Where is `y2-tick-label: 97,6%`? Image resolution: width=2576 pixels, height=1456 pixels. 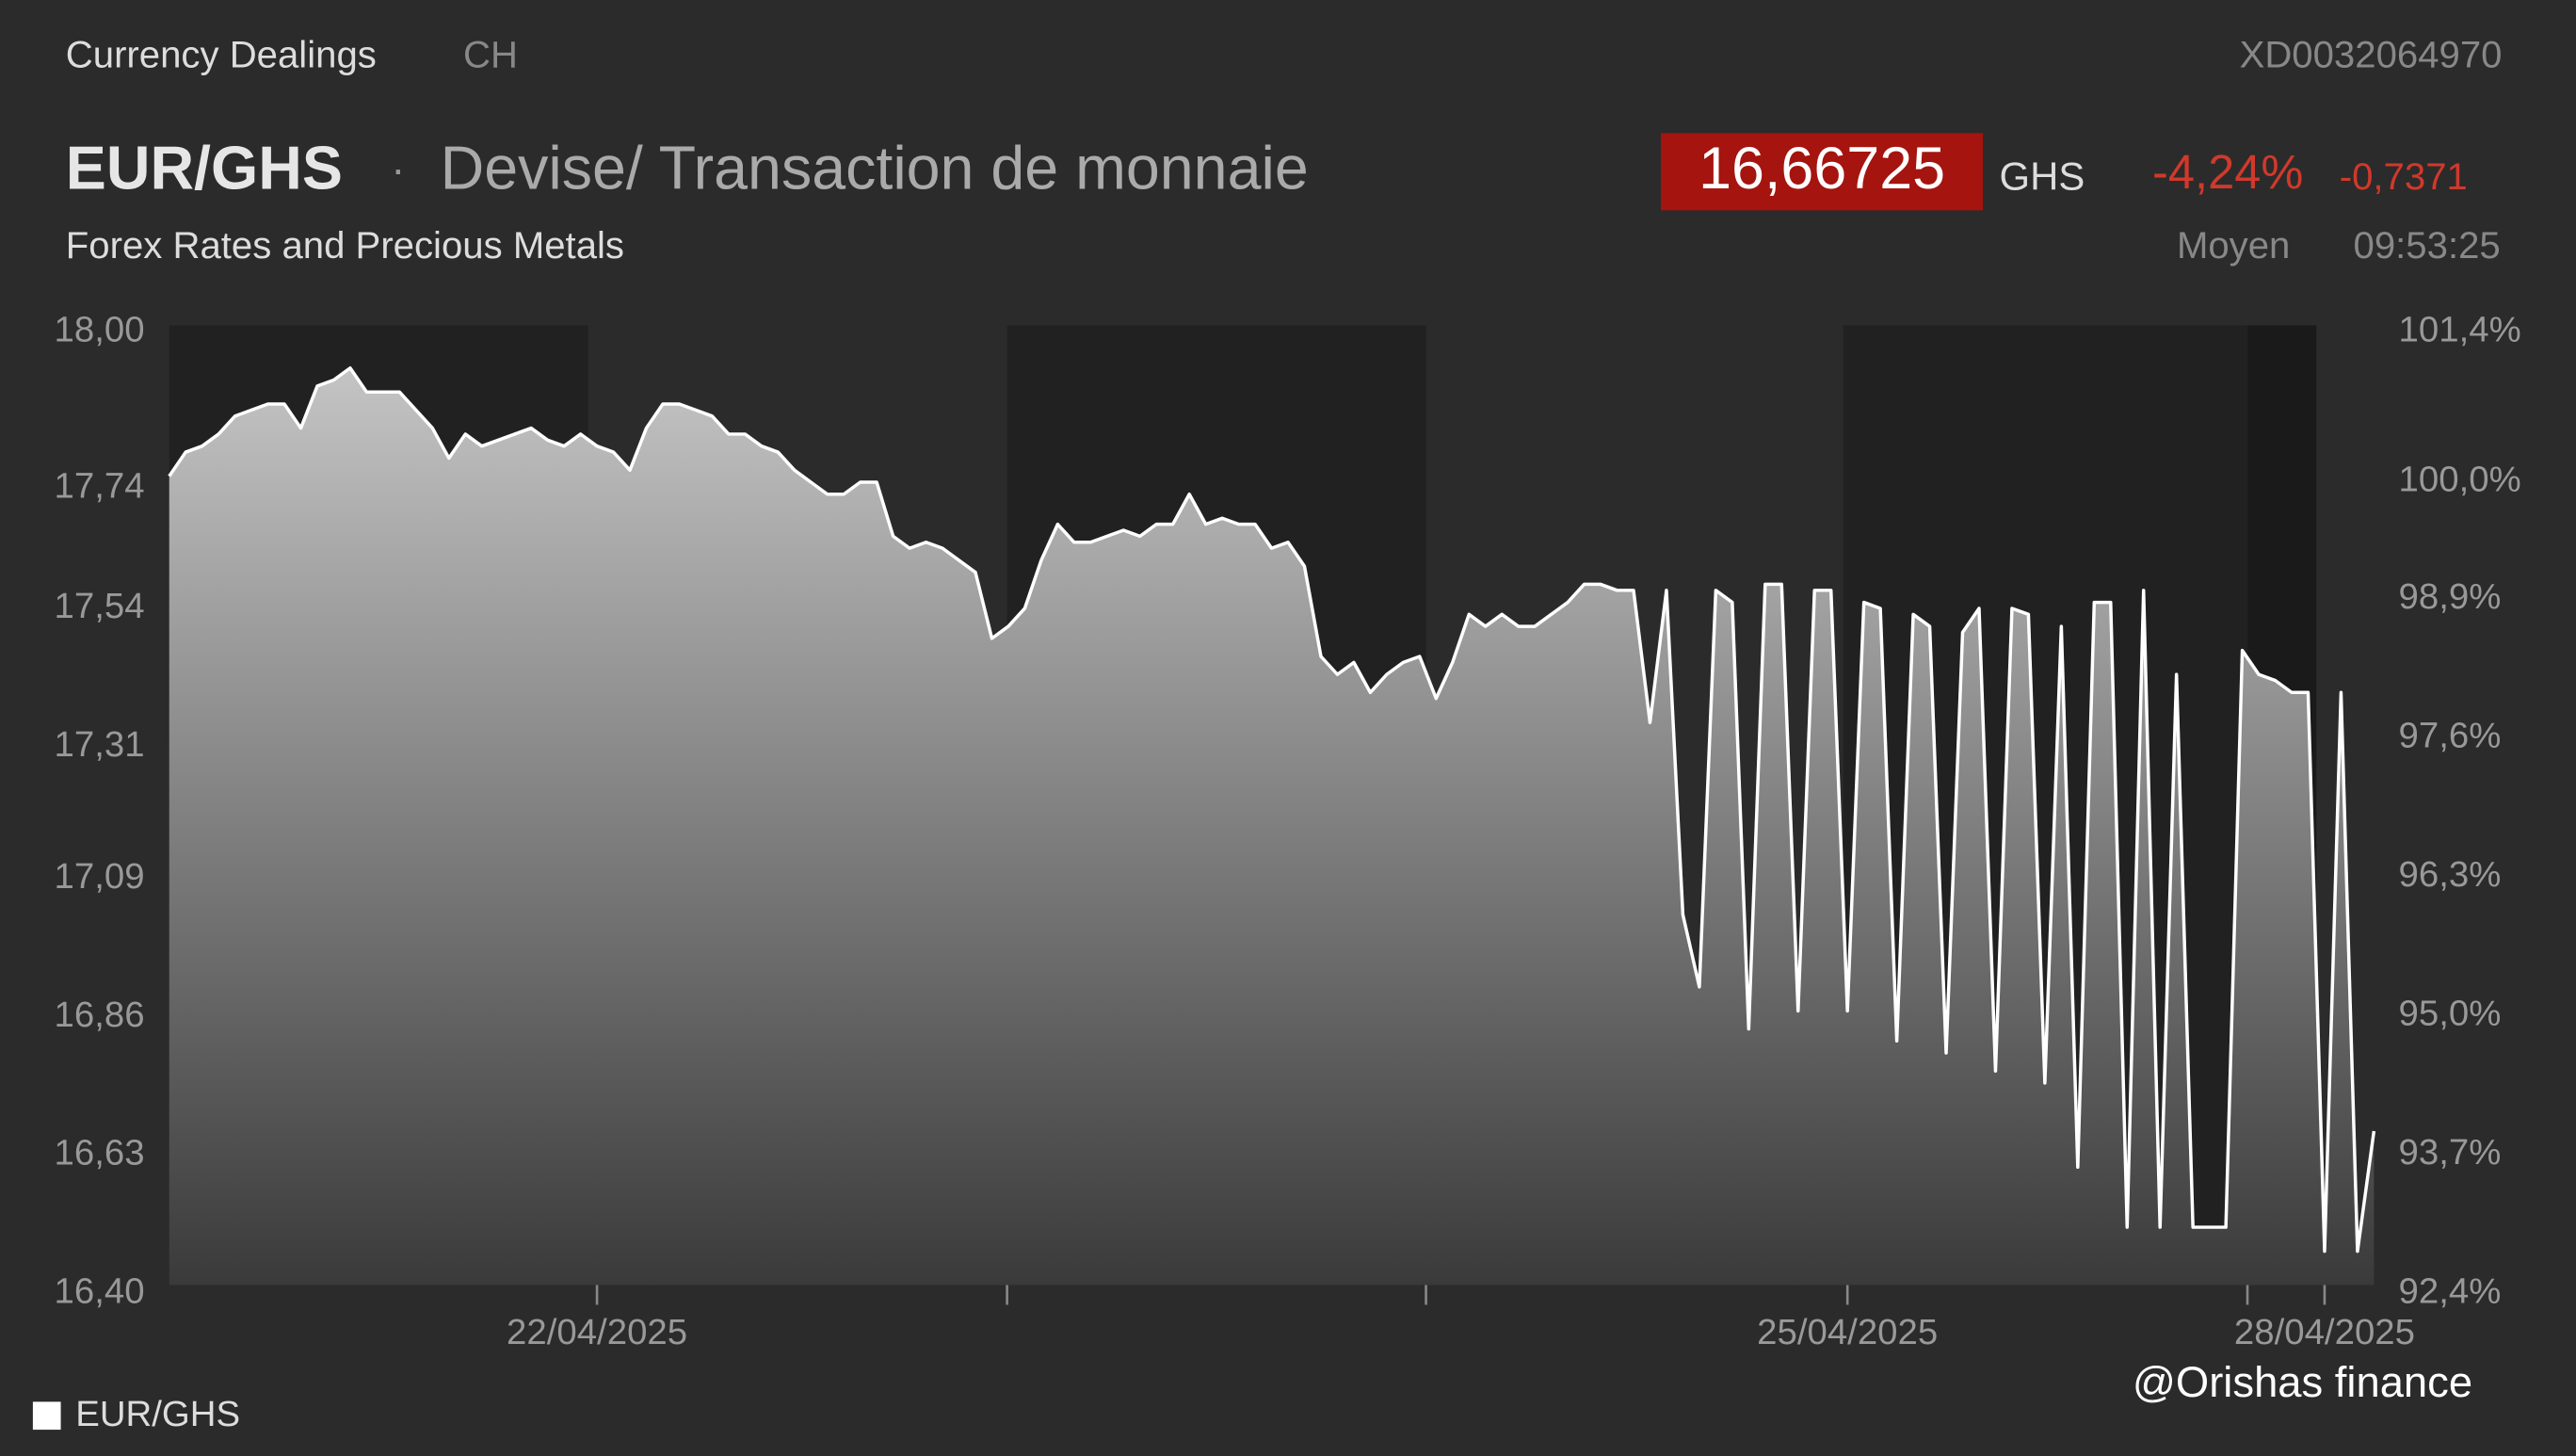 y2-tick-label: 97,6% is located at coordinates (2450, 736).